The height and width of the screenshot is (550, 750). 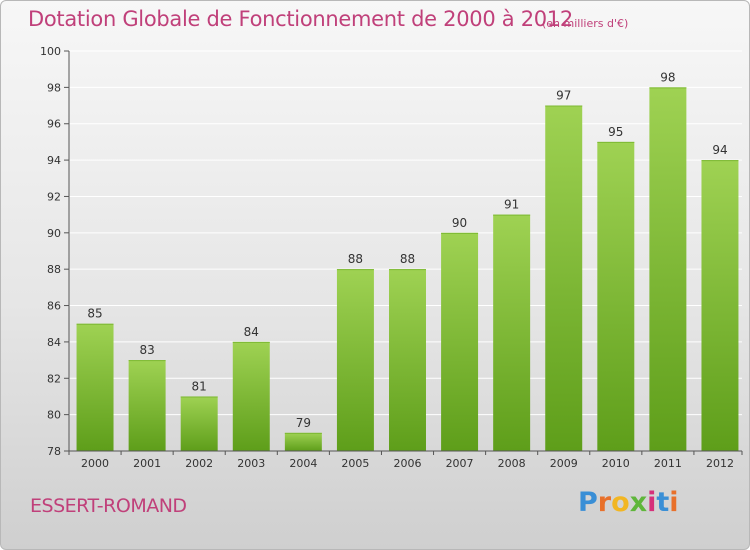 I want to click on y-tick-label: 98, so click(x=54, y=87).